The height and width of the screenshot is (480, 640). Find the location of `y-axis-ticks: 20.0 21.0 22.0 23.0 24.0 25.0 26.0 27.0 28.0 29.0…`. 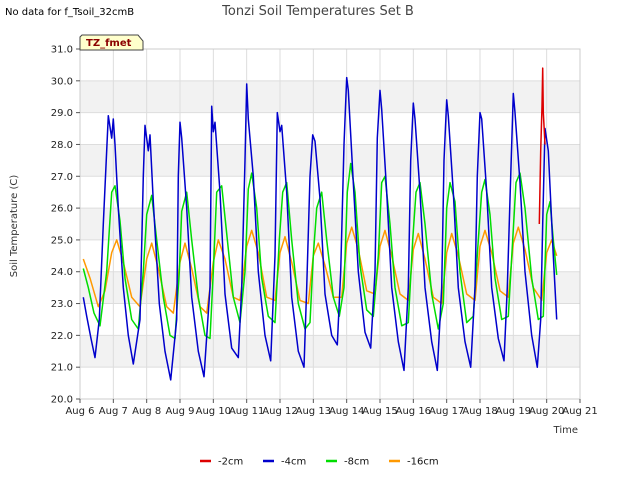

y-axis-ticks: 20.0 21.0 22.0 23.0 24.0 25.0 26.0 27.0 28.0 29.0… is located at coordinates (65, 225).